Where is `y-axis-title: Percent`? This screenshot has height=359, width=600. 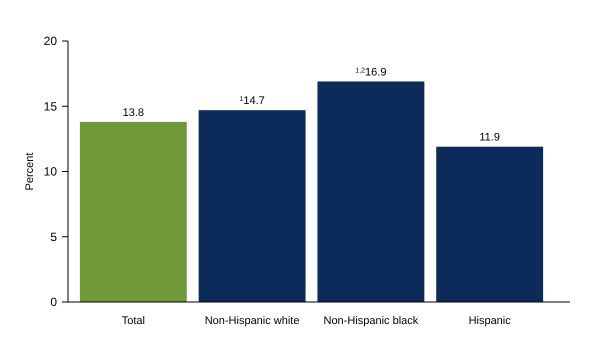
y-axis-title: Percent is located at coordinates (30, 171).